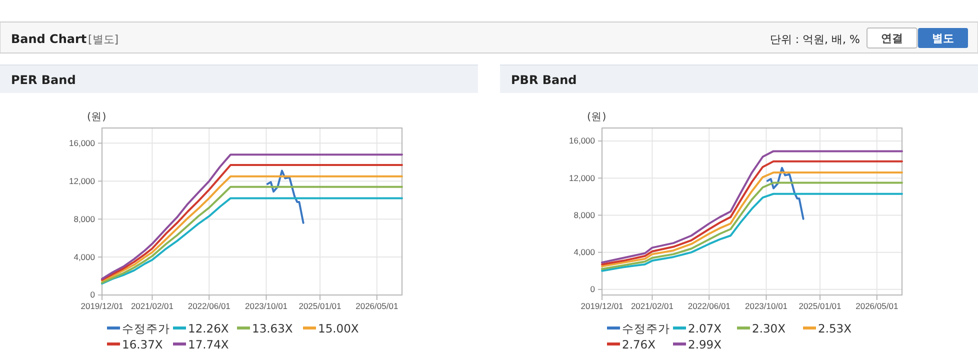 The image size is (978, 364). What do you see at coordinates (639, 345) in the screenshot?
I see `legend-label: 2.76X` at bounding box center [639, 345].